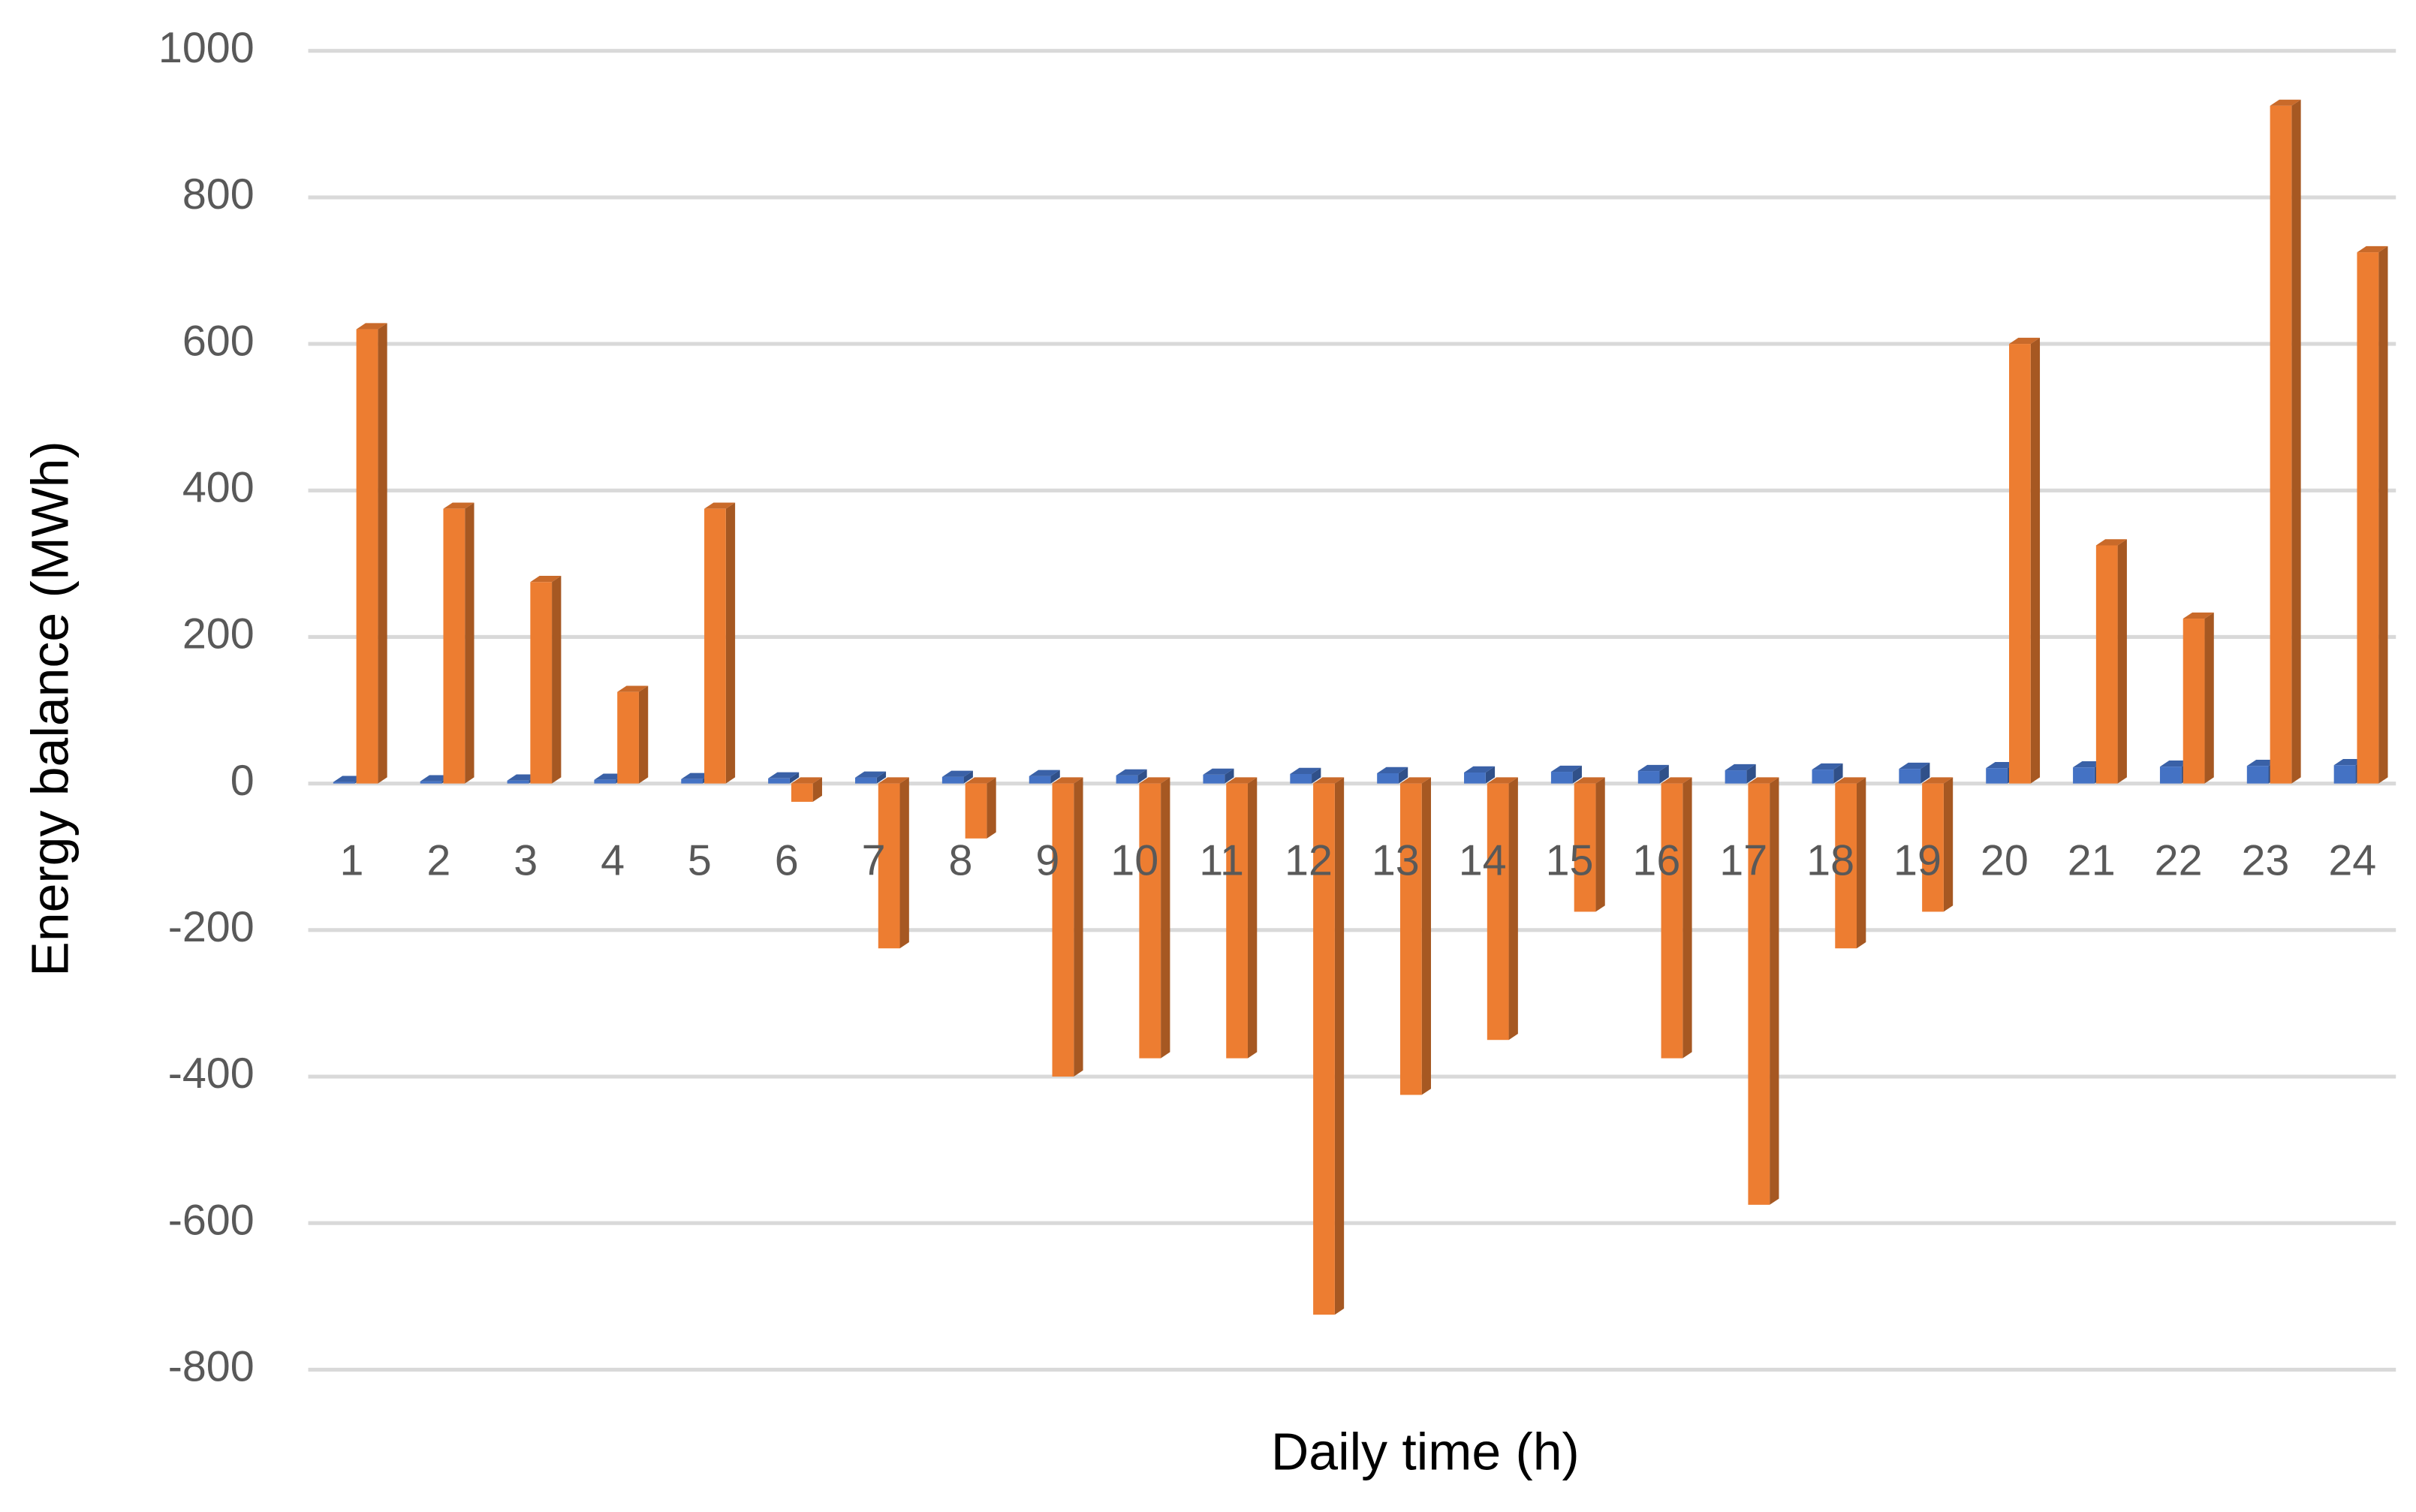  What do you see at coordinates (211, 1074) in the screenshot?
I see `y-tick-label: -400` at bounding box center [211, 1074].